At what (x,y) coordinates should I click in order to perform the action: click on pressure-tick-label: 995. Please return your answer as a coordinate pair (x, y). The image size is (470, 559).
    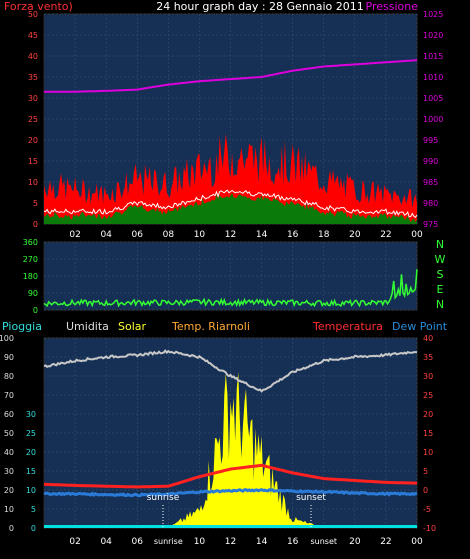
    Looking at the image, I should click on (430, 140).